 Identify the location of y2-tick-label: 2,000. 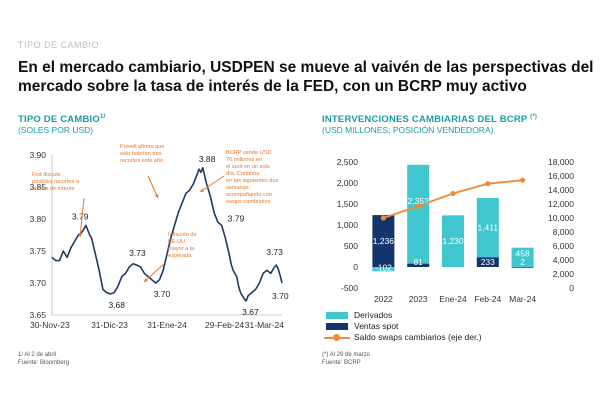
(564, 274).